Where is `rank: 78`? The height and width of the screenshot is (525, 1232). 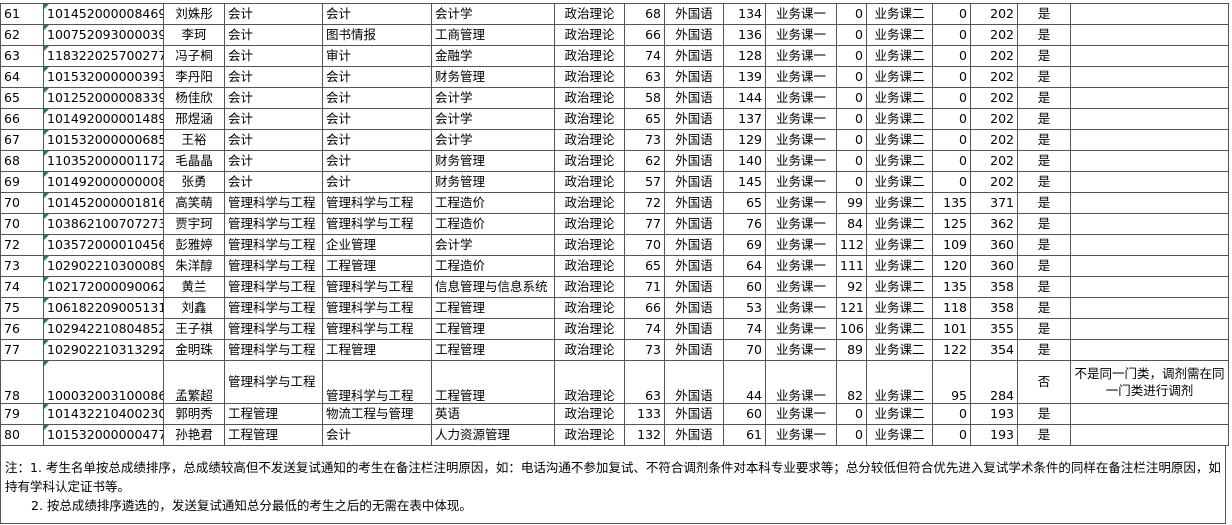
rank: 78 is located at coordinates (22, 382).